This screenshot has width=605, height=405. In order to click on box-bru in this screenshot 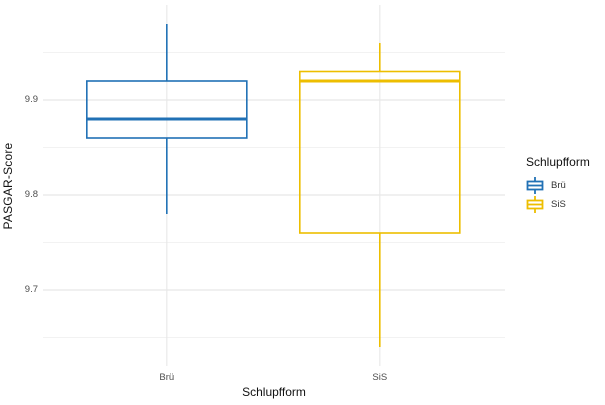, I will do `click(167, 109)`.